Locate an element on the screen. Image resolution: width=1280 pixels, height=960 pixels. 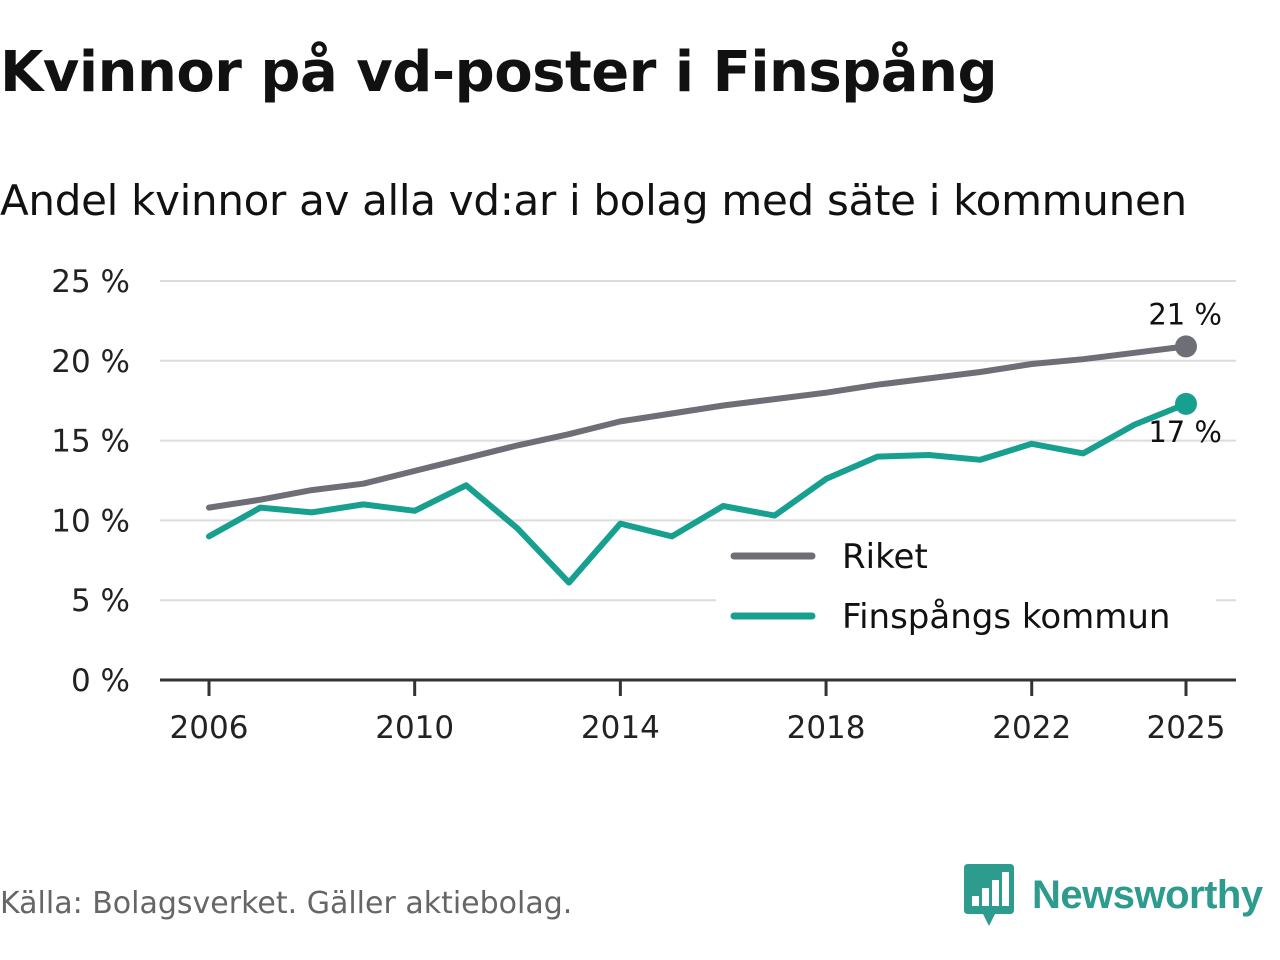
x-tick-label: 2025 is located at coordinates (1186, 728).